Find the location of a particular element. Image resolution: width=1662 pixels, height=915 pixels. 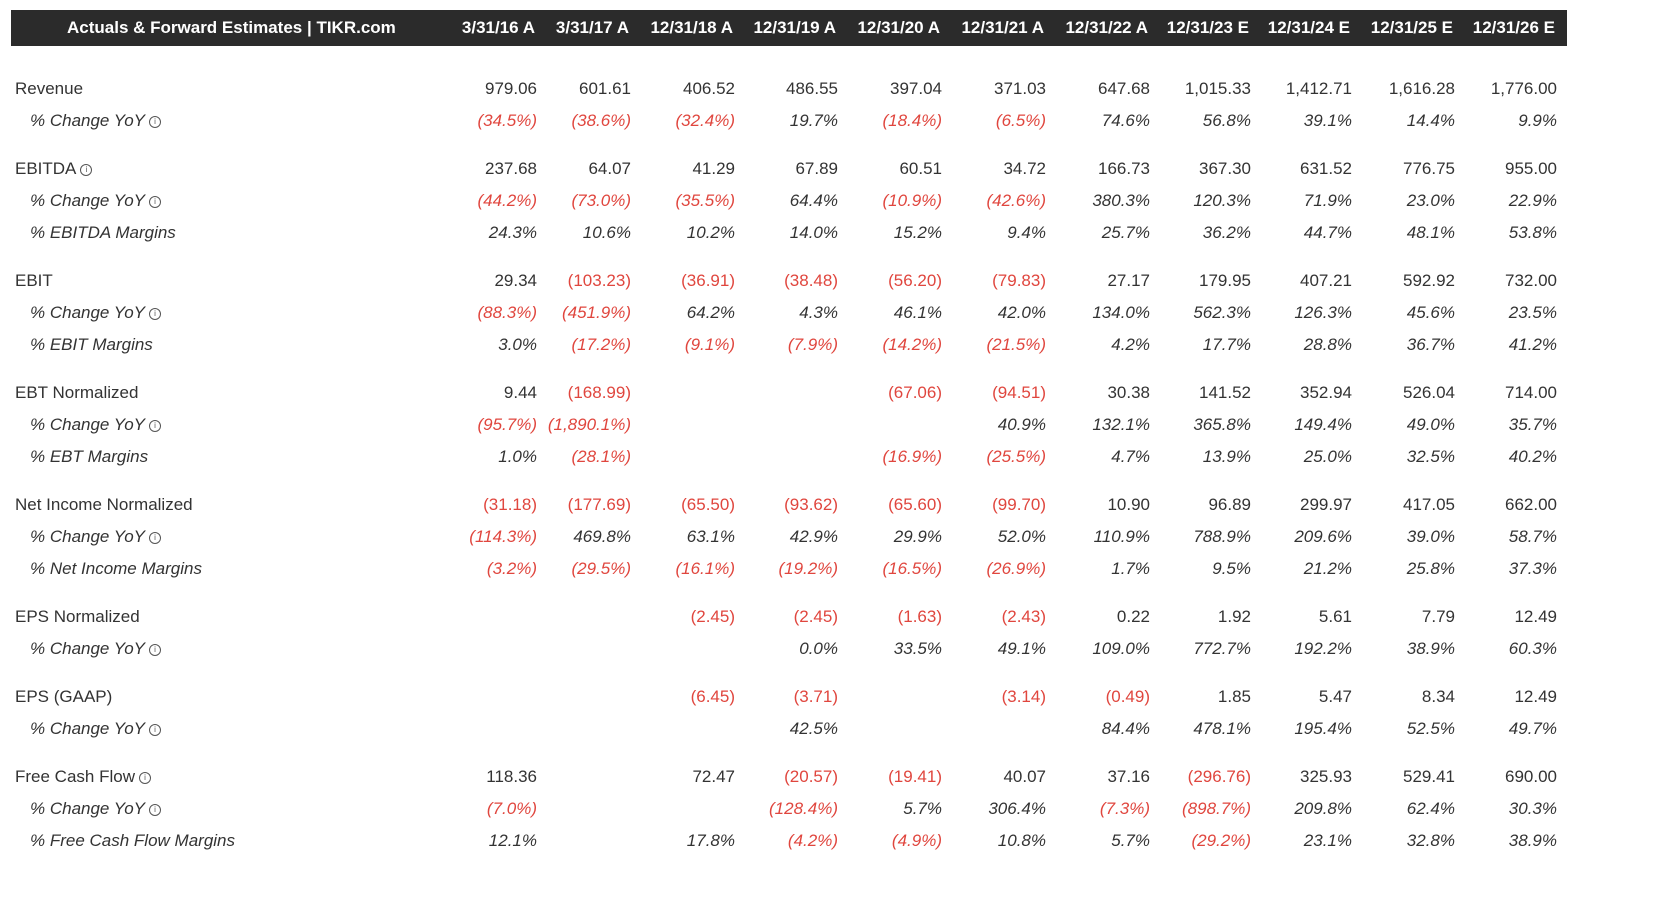

cell: 10.6% is located at coordinates (606, 232).